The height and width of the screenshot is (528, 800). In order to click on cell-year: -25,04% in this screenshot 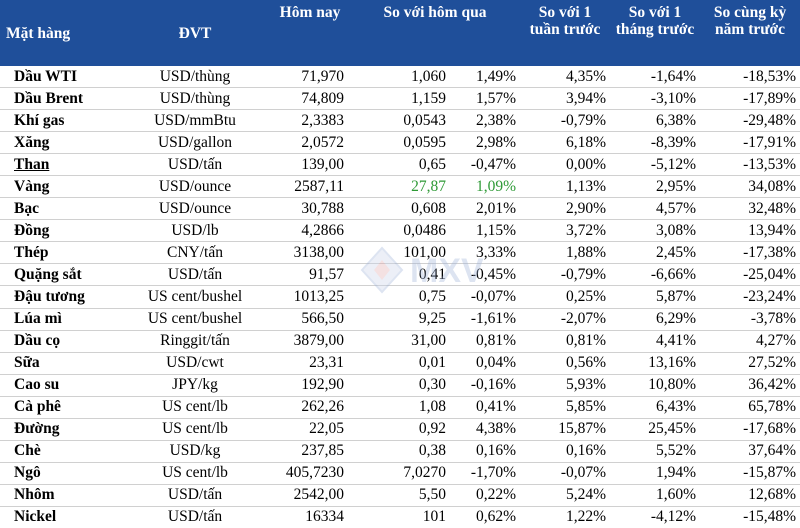, I will do `click(750, 274)`.